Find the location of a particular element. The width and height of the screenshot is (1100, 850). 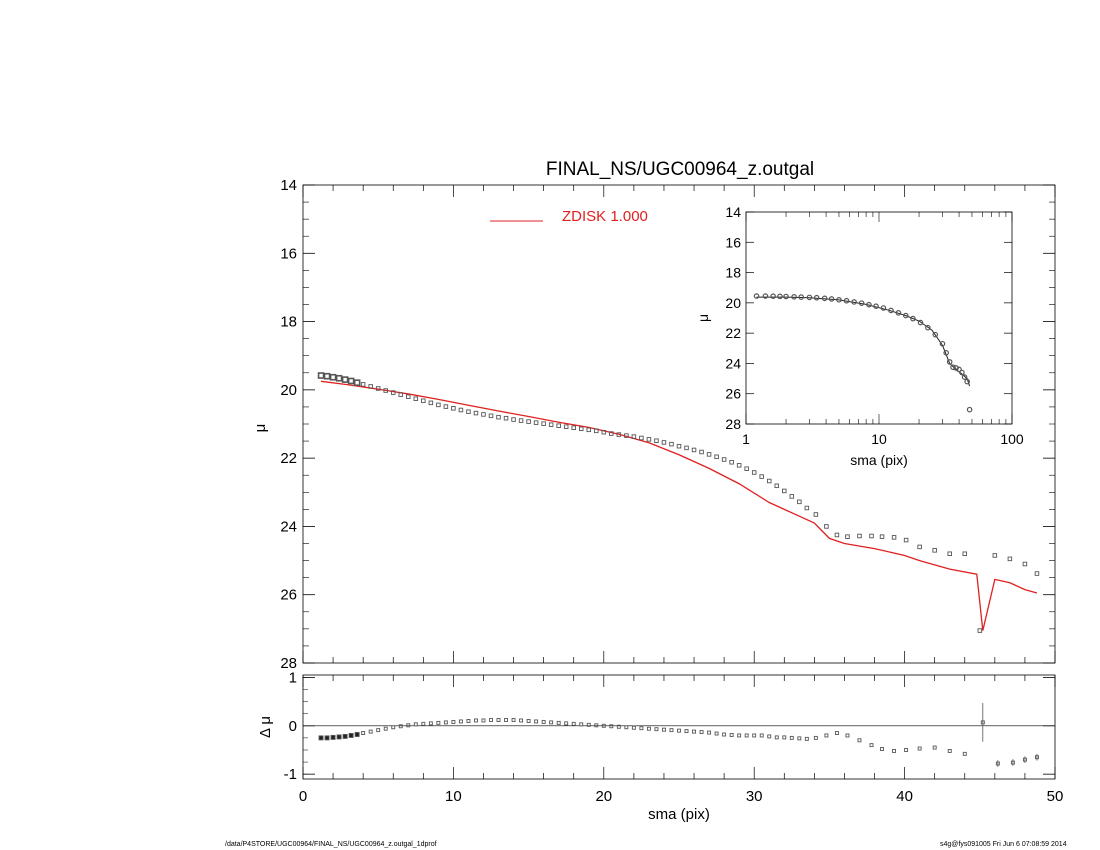

residual-y-tick-label: 0 is located at coordinates (293, 726).